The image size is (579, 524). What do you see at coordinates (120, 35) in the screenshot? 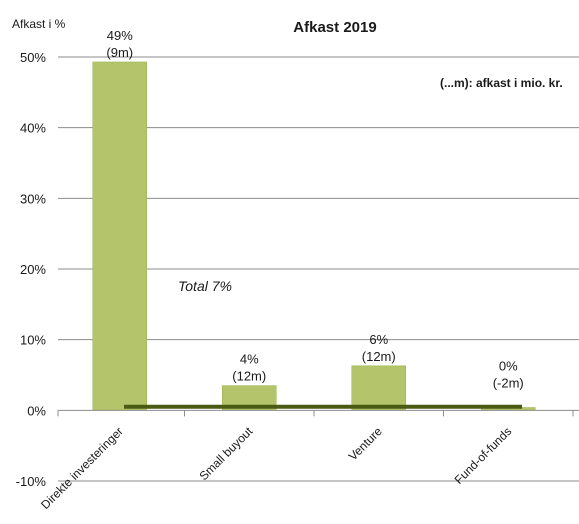
I see `data-label-percent: 49%` at bounding box center [120, 35].